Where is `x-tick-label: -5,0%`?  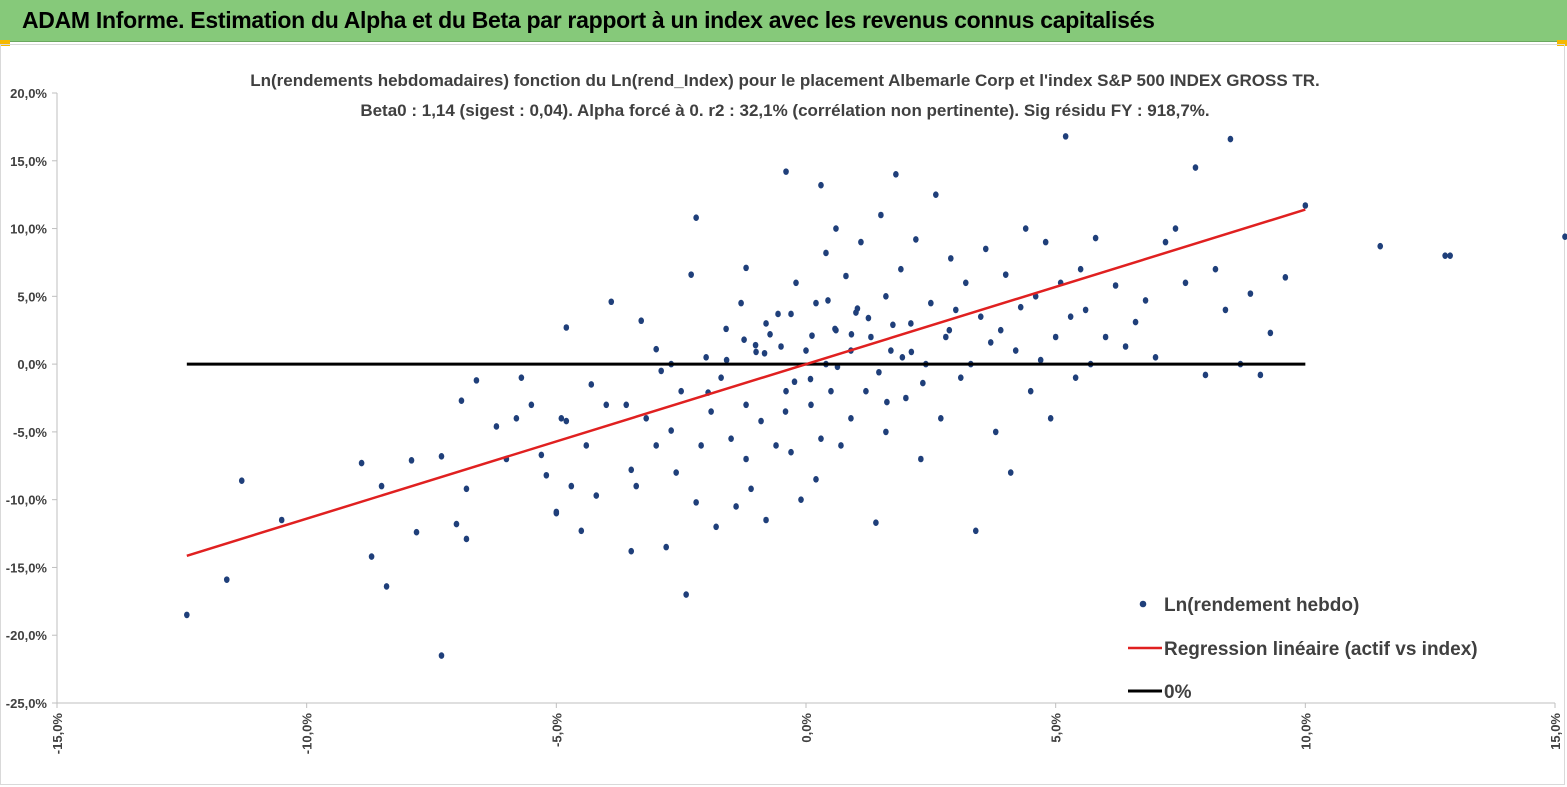 x-tick-label: -5,0% is located at coordinates (556, 730).